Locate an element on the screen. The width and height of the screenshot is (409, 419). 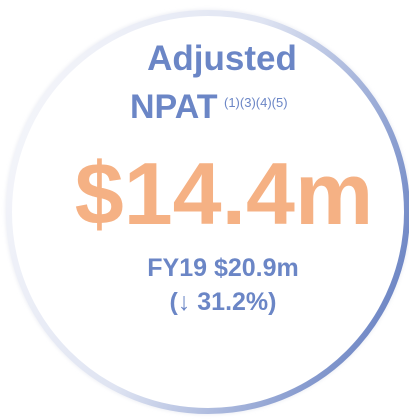
change: (↓ 31.2%) is located at coordinates (223, 302).